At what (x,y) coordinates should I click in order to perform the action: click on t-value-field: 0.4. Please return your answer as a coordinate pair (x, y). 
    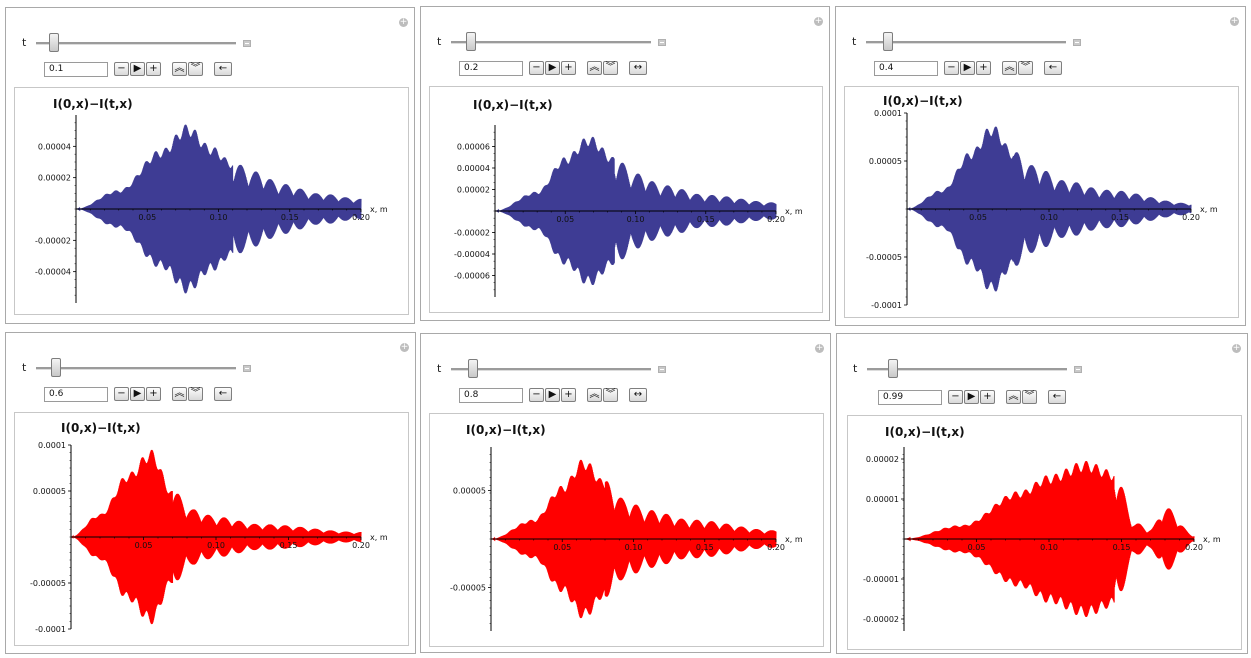
    Looking at the image, I should click on (906, 68).